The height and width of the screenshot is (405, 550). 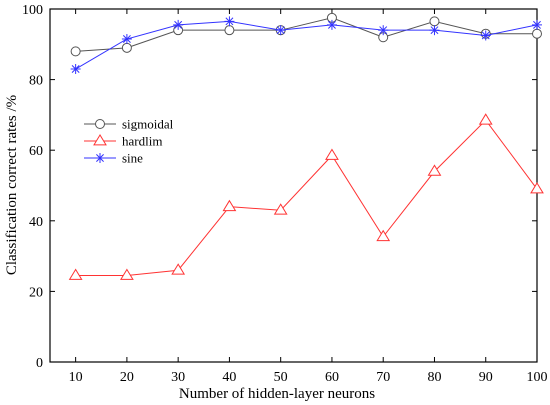 I want to click on legend-marker-hardlim, so click(x=100, y=140).